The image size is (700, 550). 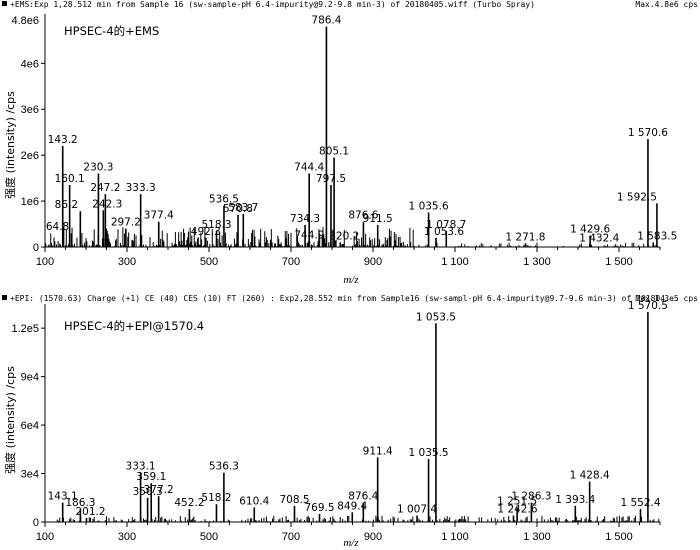 What do you see at coordinates (98, 168) in the screenshot?
I see `peak-label: 230.3` at bounding box center [98, 168].